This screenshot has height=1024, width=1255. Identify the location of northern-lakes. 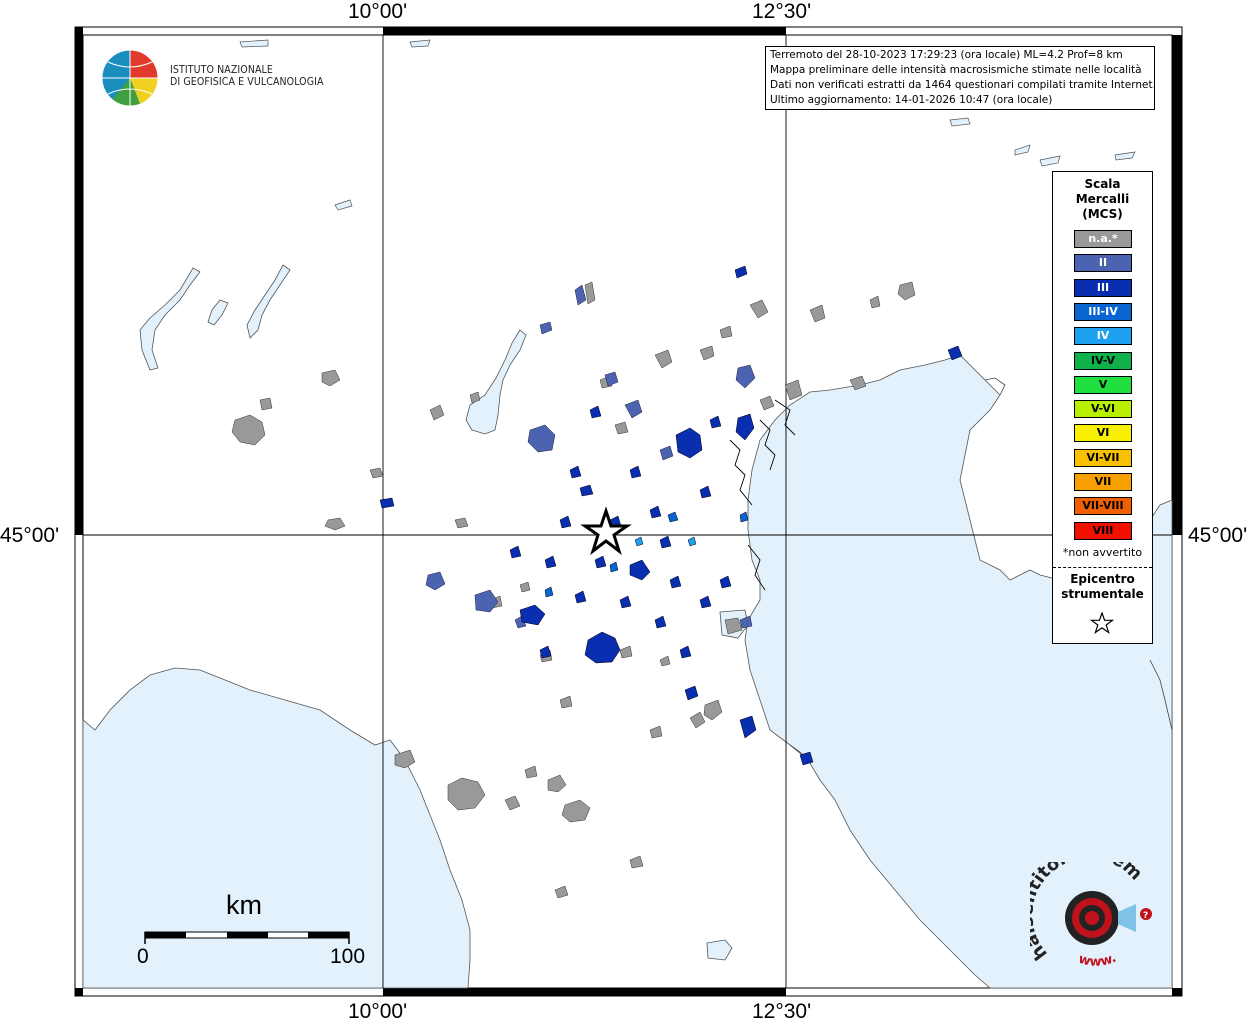
(687, 125).